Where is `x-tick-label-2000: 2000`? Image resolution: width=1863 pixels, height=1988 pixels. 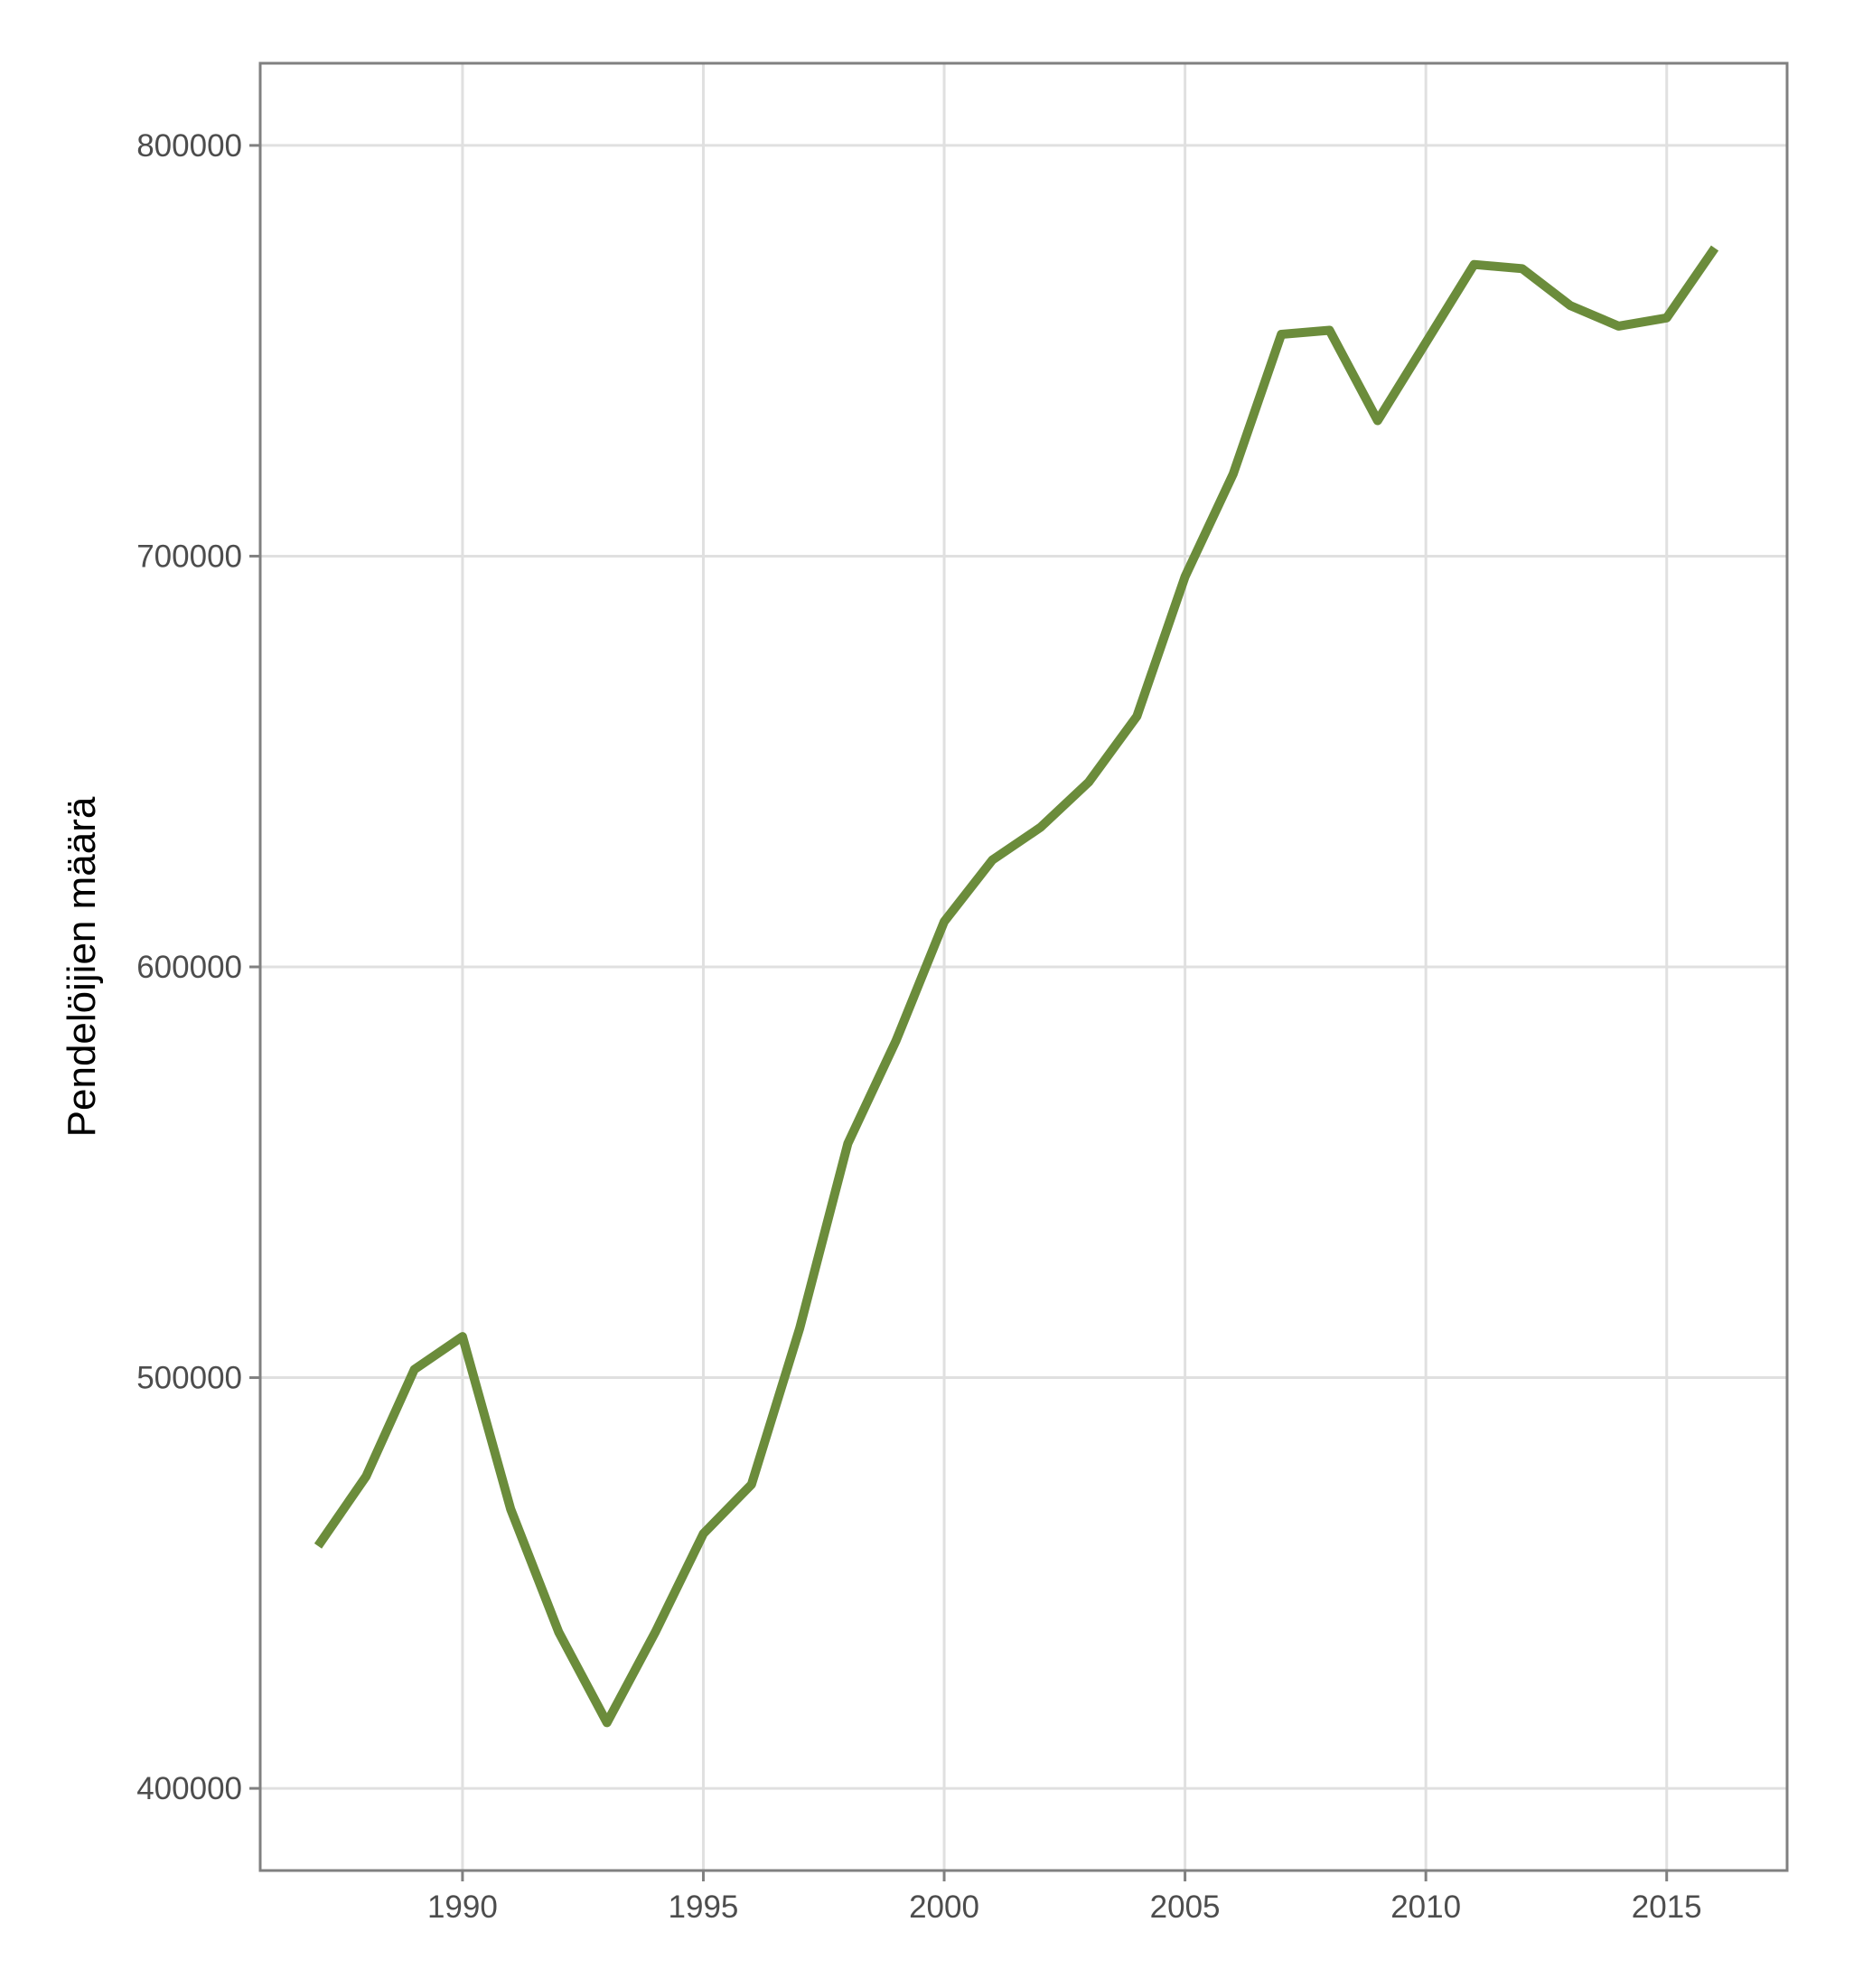
x-tick-label-2000: 2000 is located at coordinates (944, 1907).